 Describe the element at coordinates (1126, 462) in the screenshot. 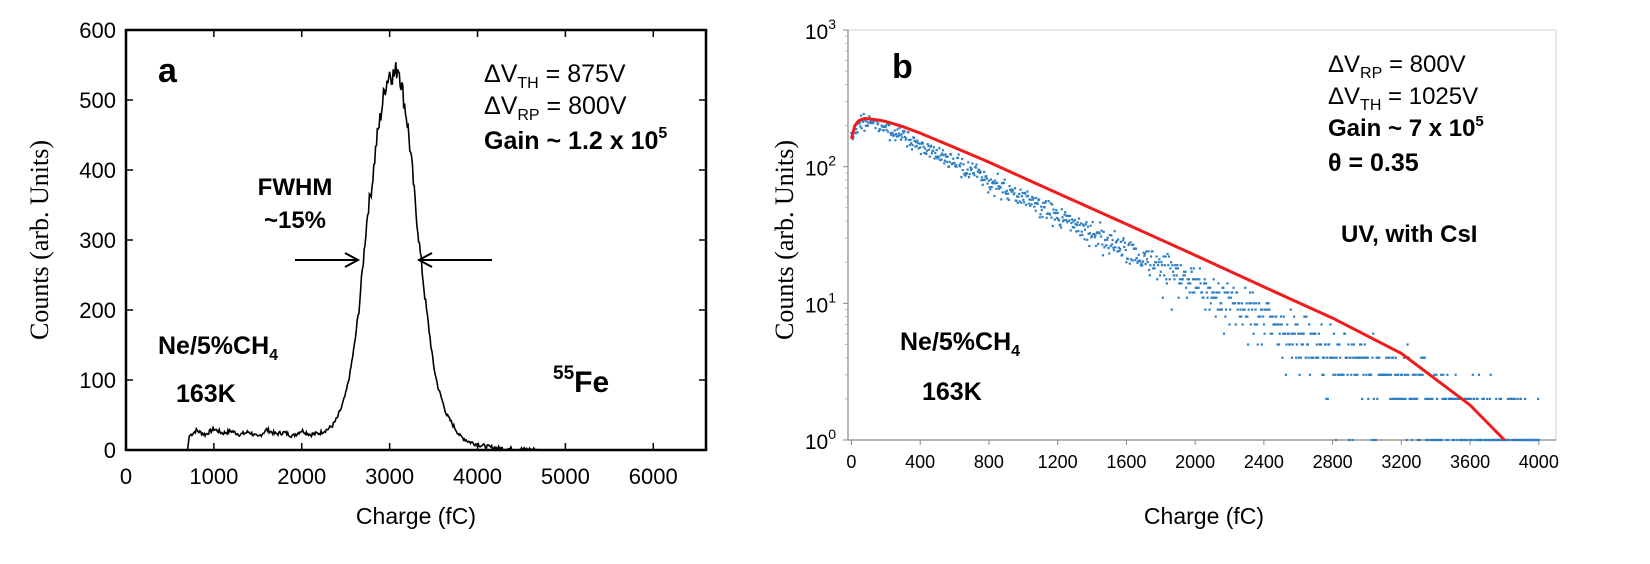

I see `panel-b-x-tick-label: 1600` at that location.